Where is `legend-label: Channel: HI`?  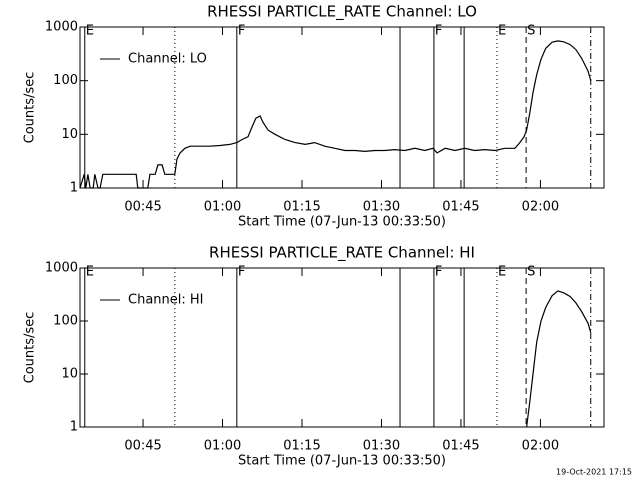 legend-label: Channel: HI is located at coordinates (166, 300).